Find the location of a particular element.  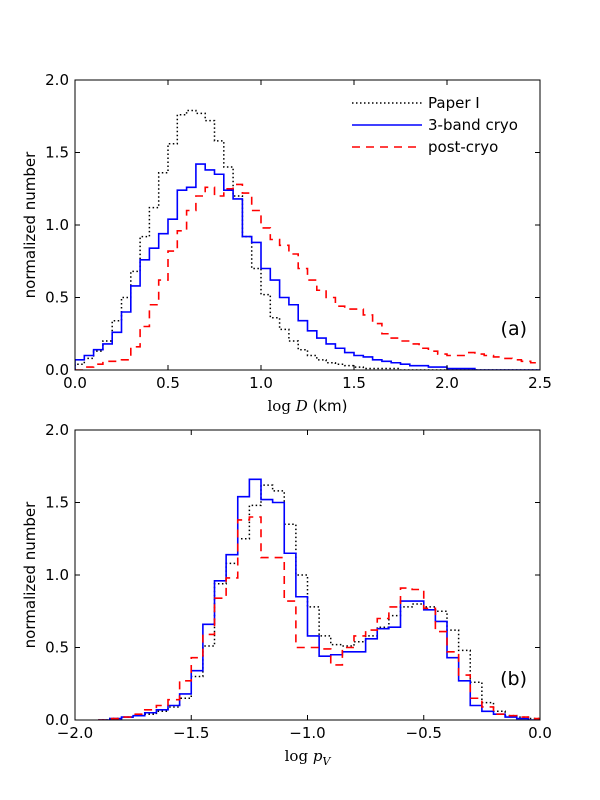

legend: Paper I 3-band cryo post-cryo is located at coordinates (435, 125).